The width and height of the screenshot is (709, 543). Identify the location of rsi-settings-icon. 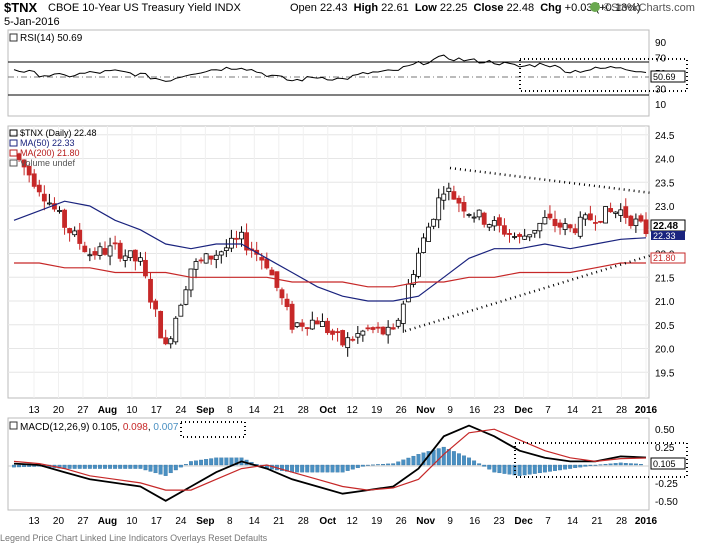
(13, 37).